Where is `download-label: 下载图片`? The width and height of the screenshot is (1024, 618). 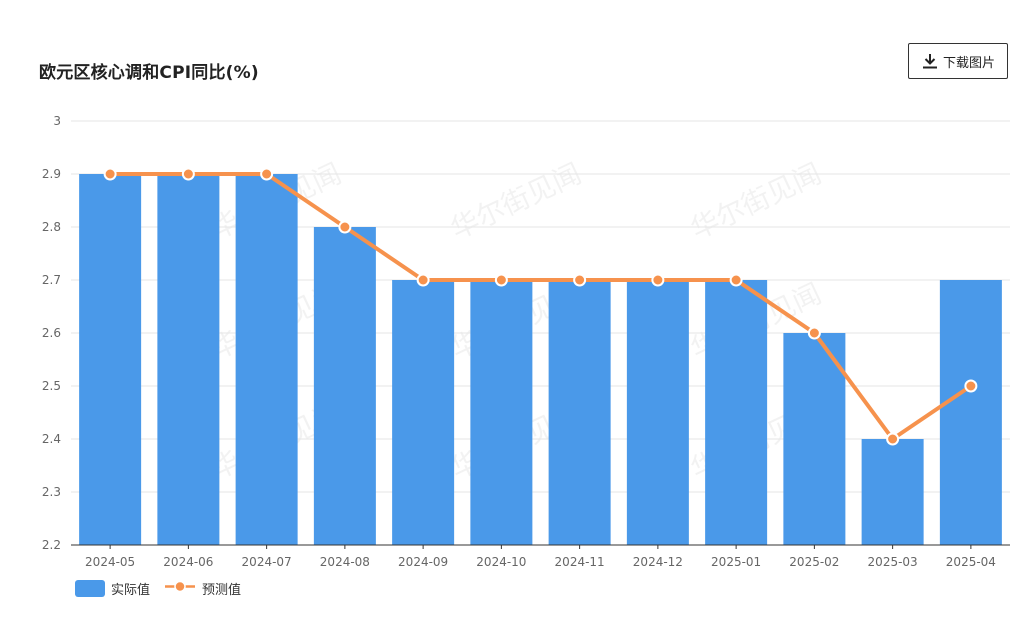 download-label: 下载图片 is located at coordinates (968, 63).